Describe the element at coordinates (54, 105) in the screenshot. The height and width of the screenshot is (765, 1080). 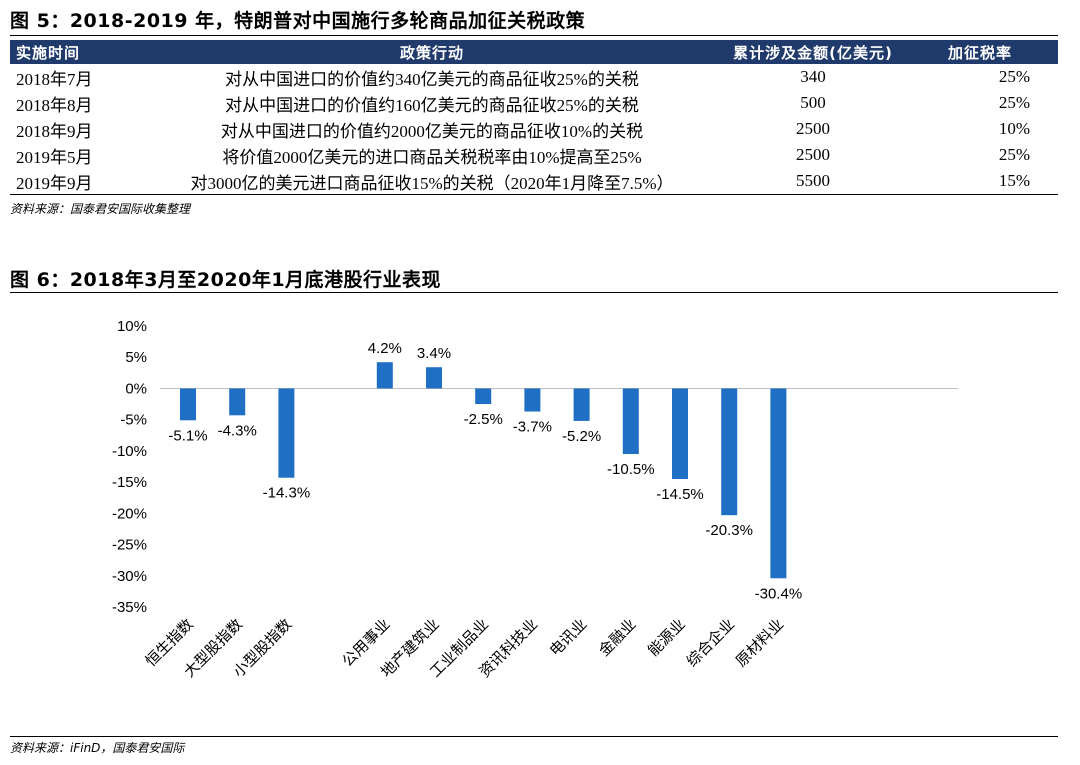
I see `cell-time: 2018年8月` at that location.